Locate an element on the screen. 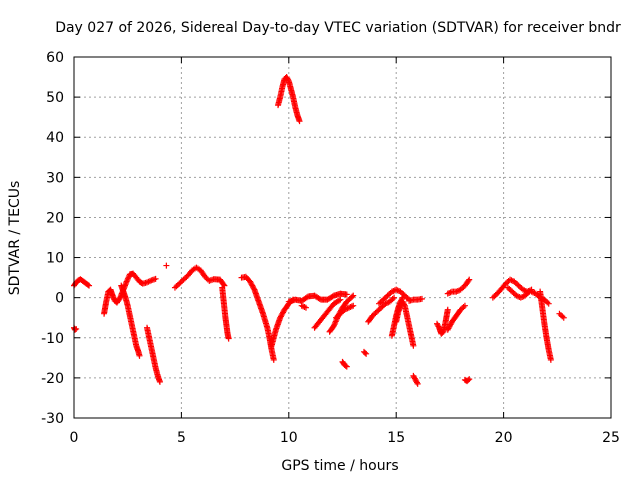 Image resolution: width=640 pixels, height=485 pixels. y-tick-label: 20 is located at coordinates (55, 218).